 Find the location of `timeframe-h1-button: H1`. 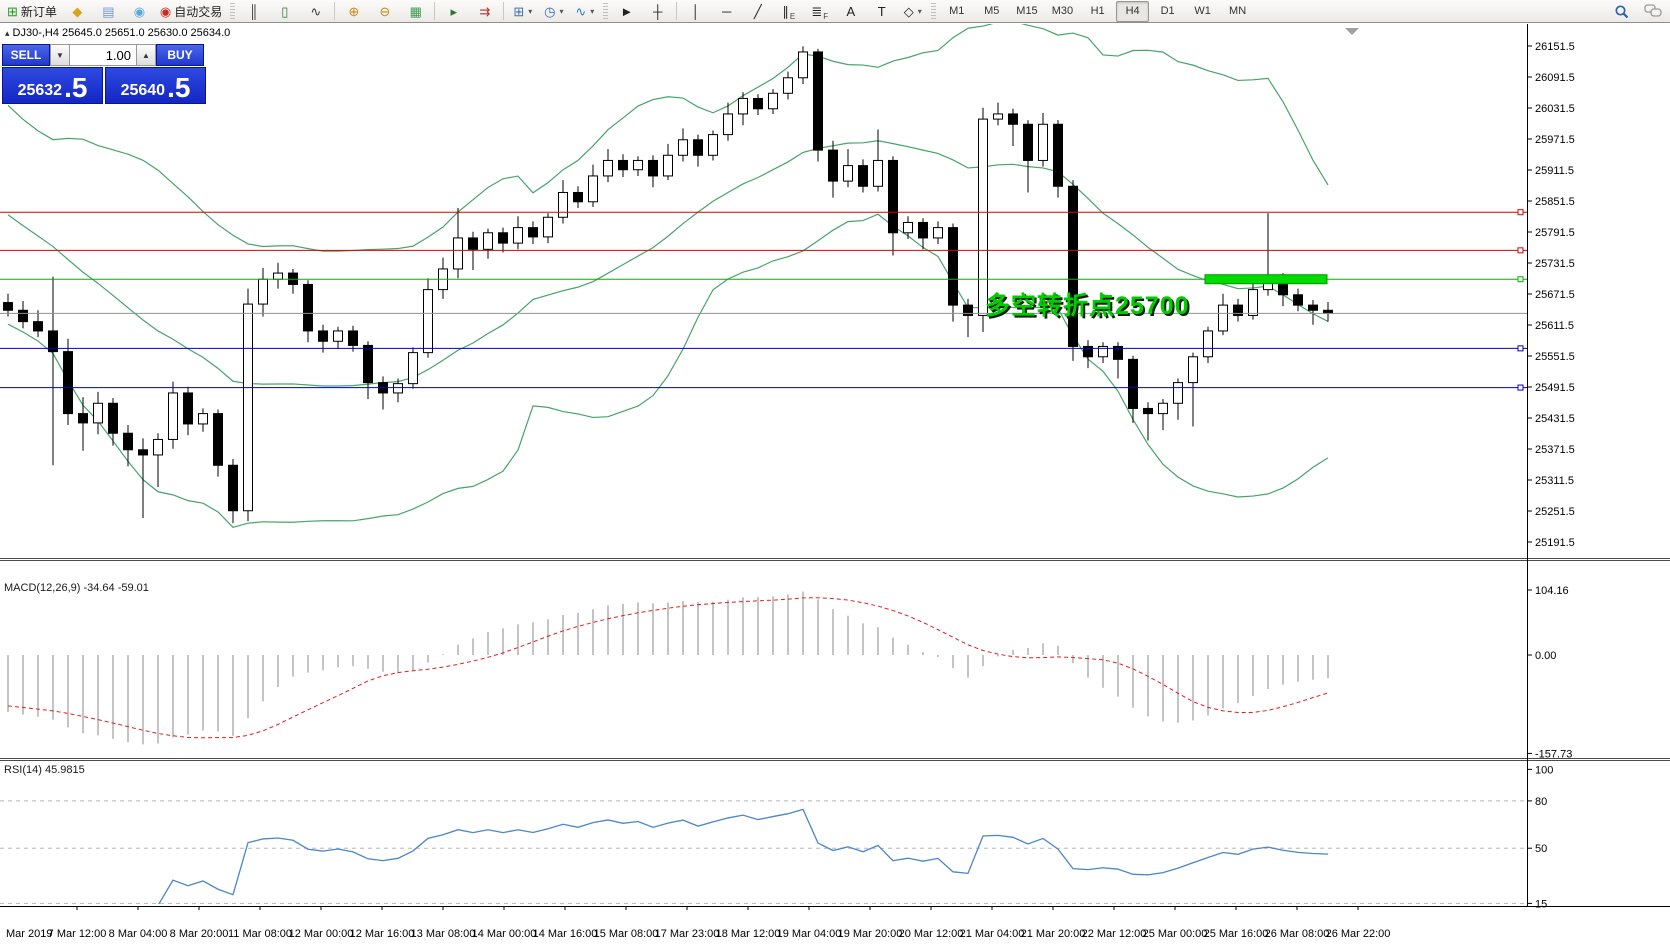

timeframe-h1-button: H1 is located at coordinates (1097, 11).